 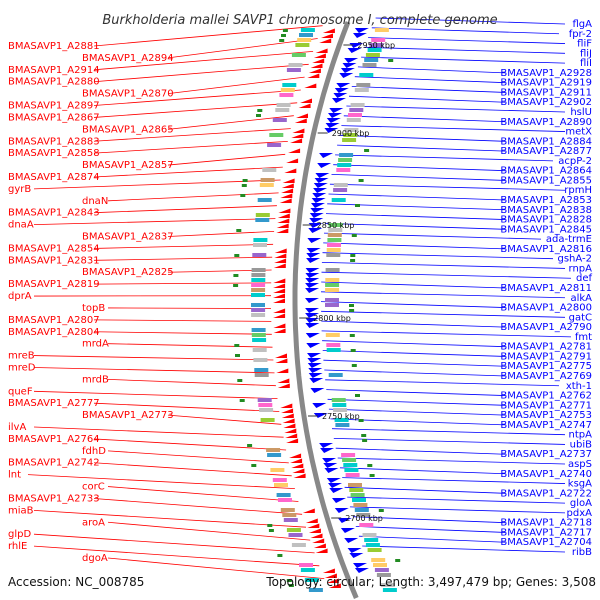 I want to click on kbp-tick-label: 2850 kbp, so click(x=336, y=225).